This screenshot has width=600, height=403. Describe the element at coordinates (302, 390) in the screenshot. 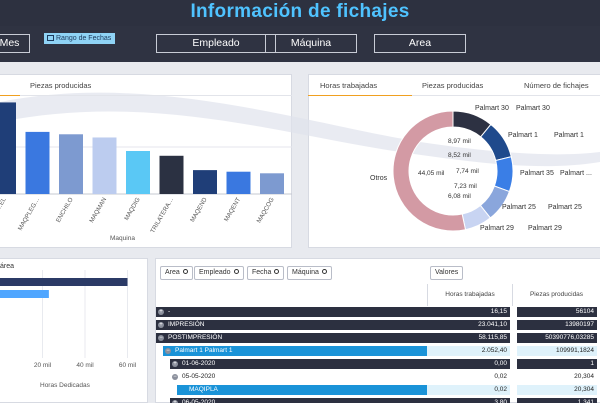

I see `row-label: MAQIPLA` at that location.